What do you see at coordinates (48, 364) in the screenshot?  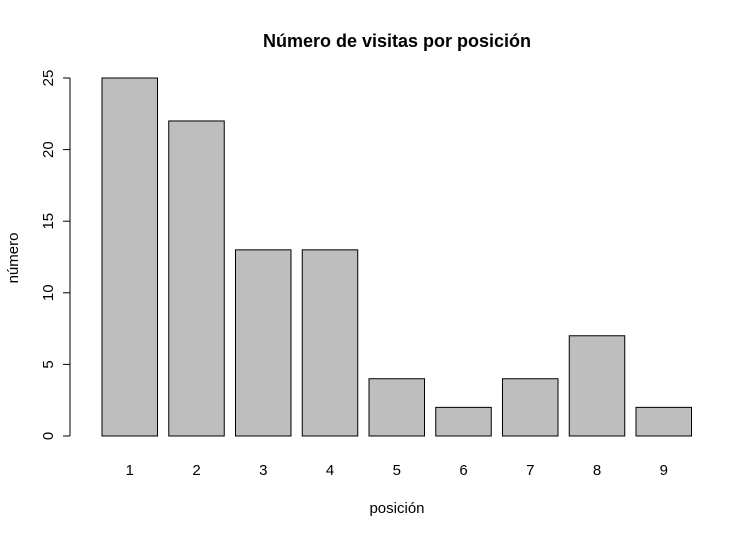 I see `y-tick-label: 5` at bounding box center [48, 364].